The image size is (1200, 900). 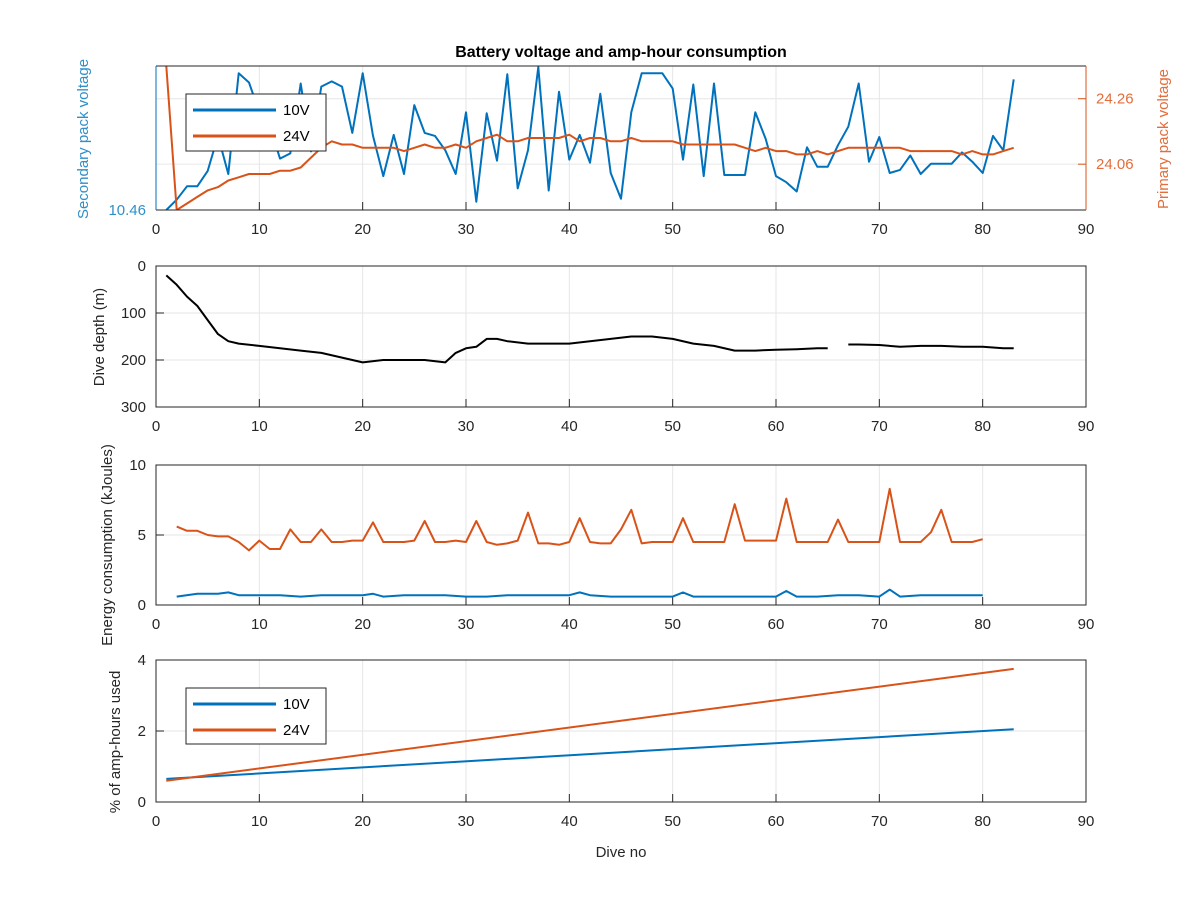 I want to click on y-axis-label-energy: Energy consumption (kJoules), so click(x=107, y=545).